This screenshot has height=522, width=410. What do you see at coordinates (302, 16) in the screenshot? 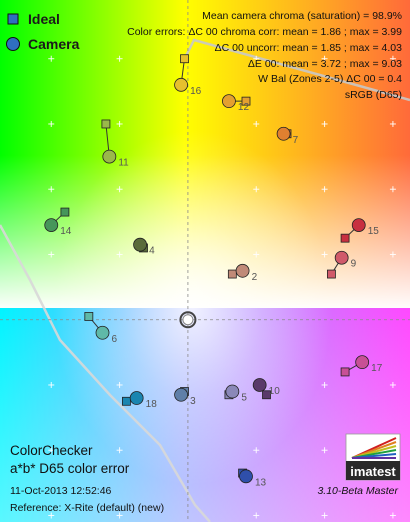
I see `stat-mean-chroma: Mean camera chroma (saturation) = 98.9%` at bounding box center [302, 16].